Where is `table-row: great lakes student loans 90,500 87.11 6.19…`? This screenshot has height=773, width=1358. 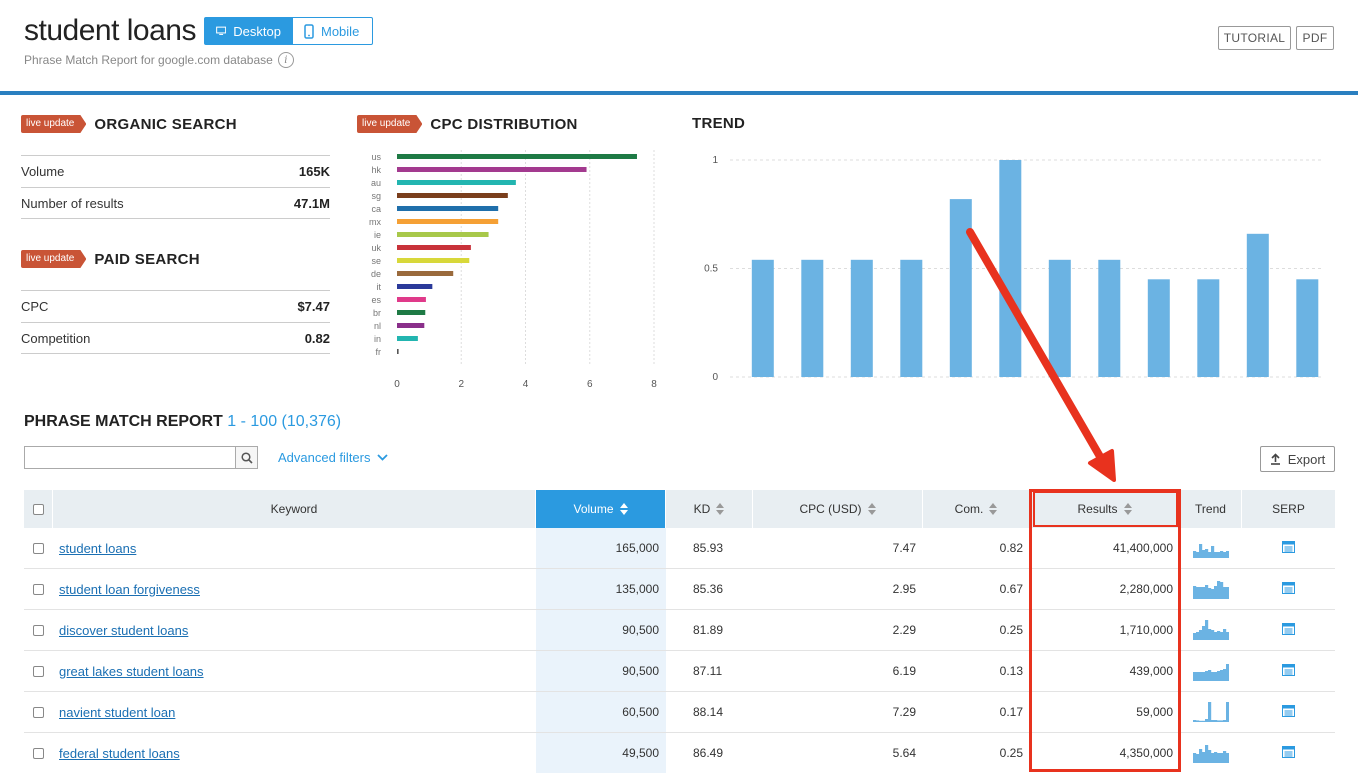 table-row: great lakes student loans 90,500 87.11 6.19… is located at coordinates (679, 671).